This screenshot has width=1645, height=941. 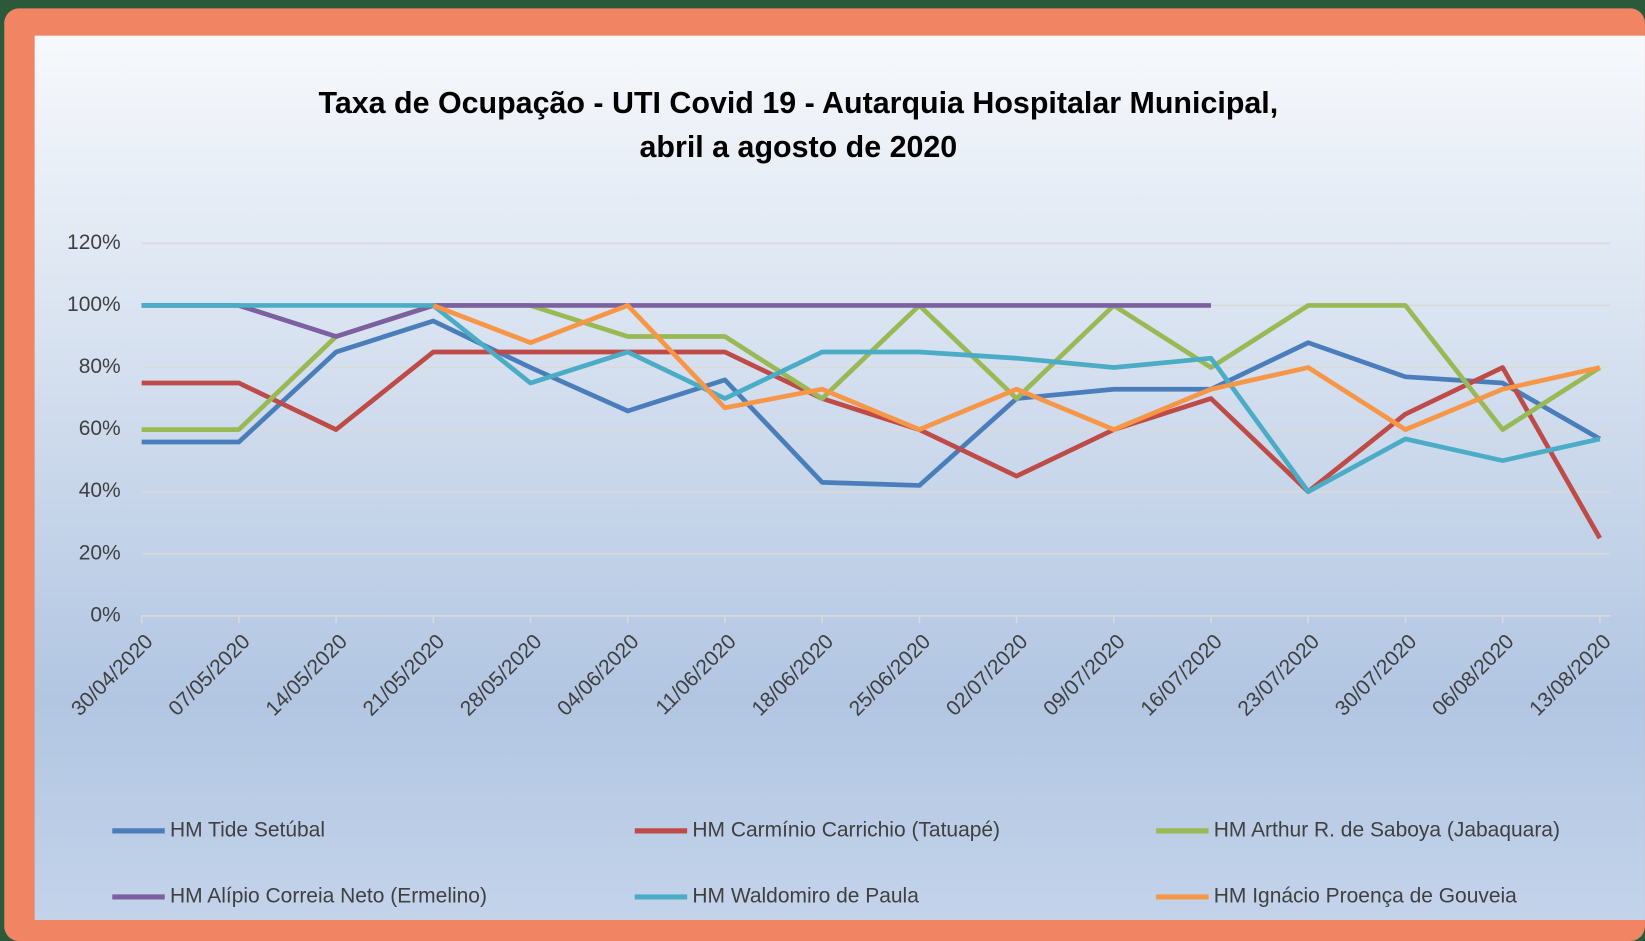 What do you see at coordinates (105, 614) in the screenshot?
I see `y-tick-label: 0%` at bounding box center [105, 614].